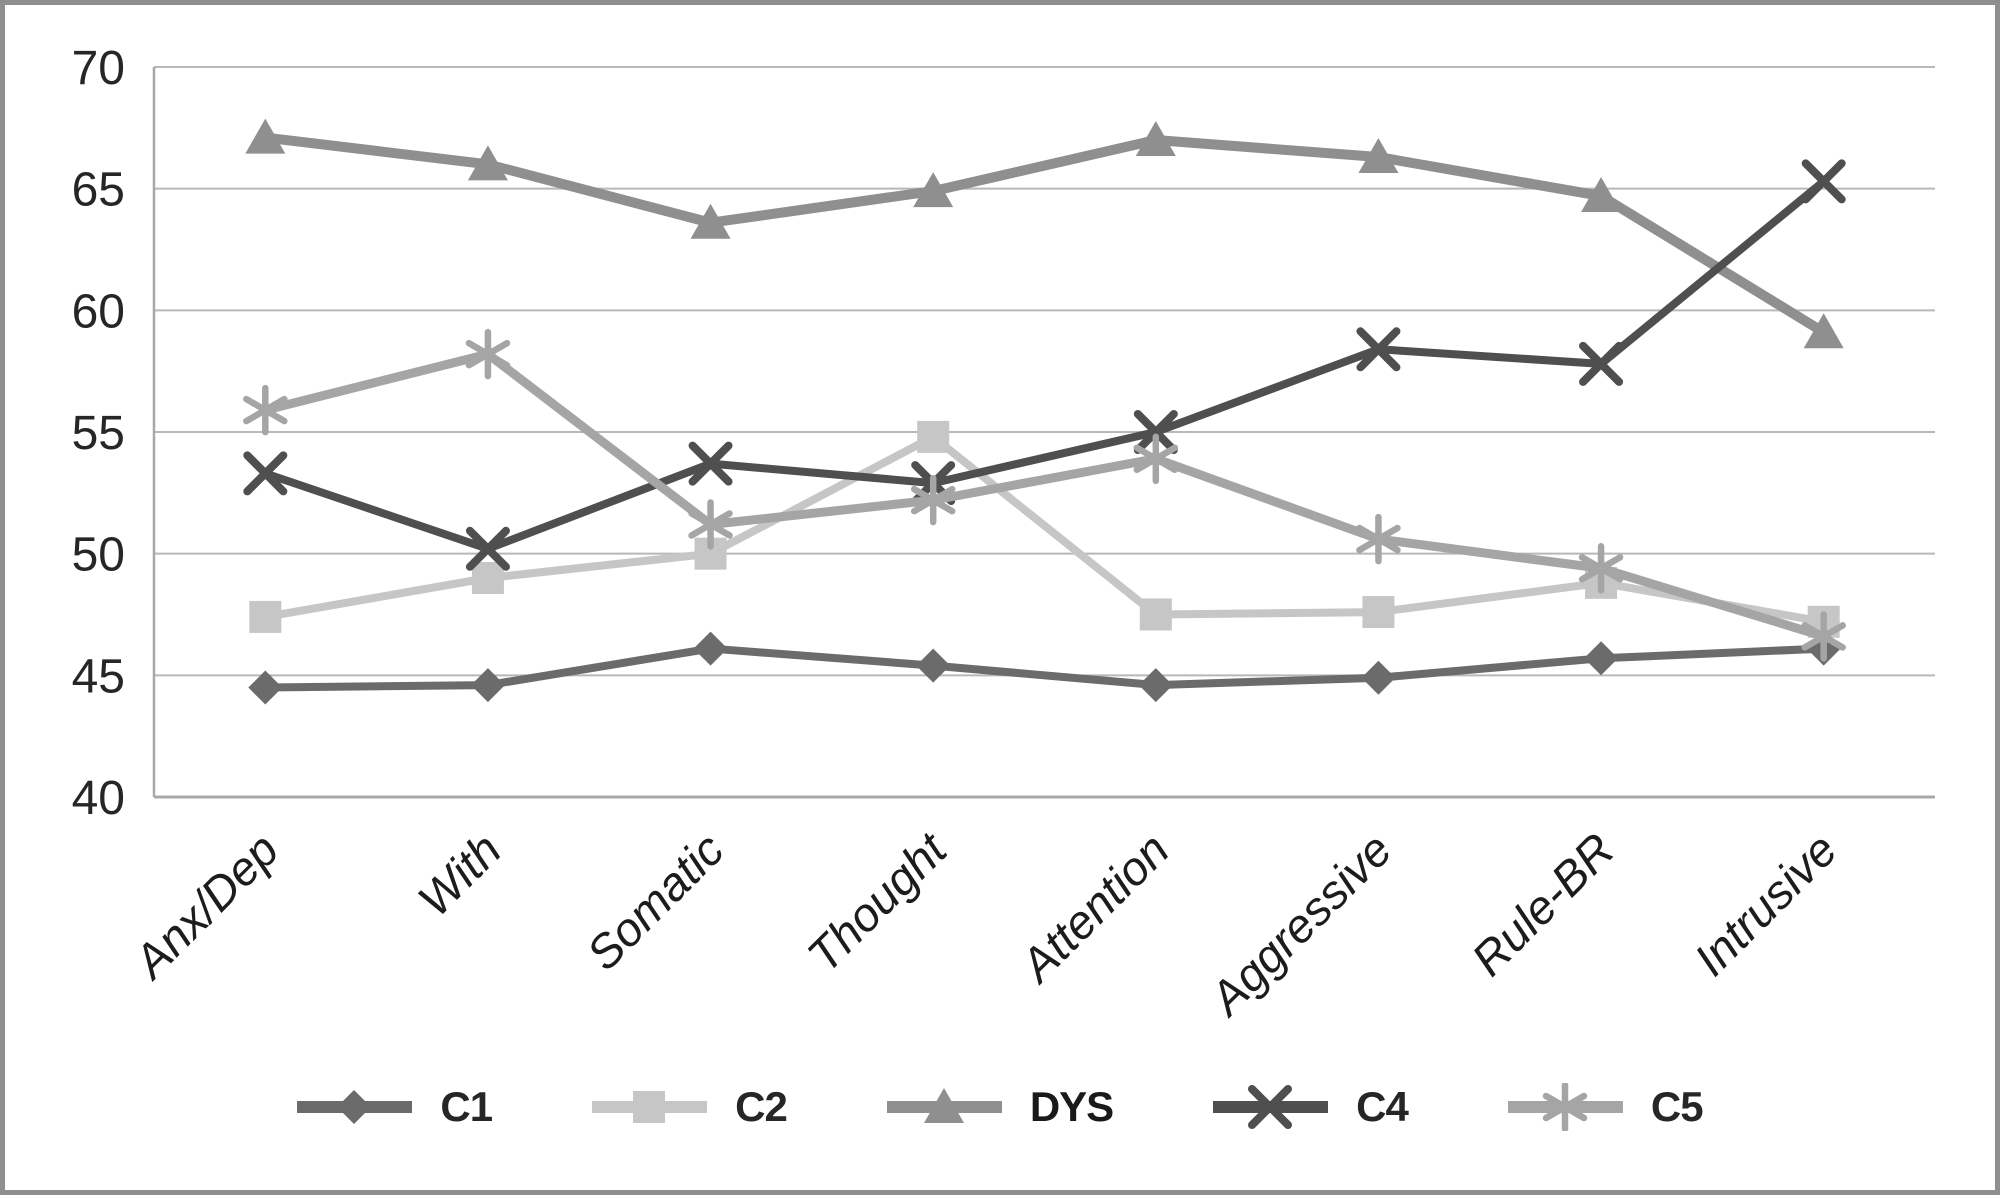  I want to click on legend-label-c1: C1, so click(466, 1106).